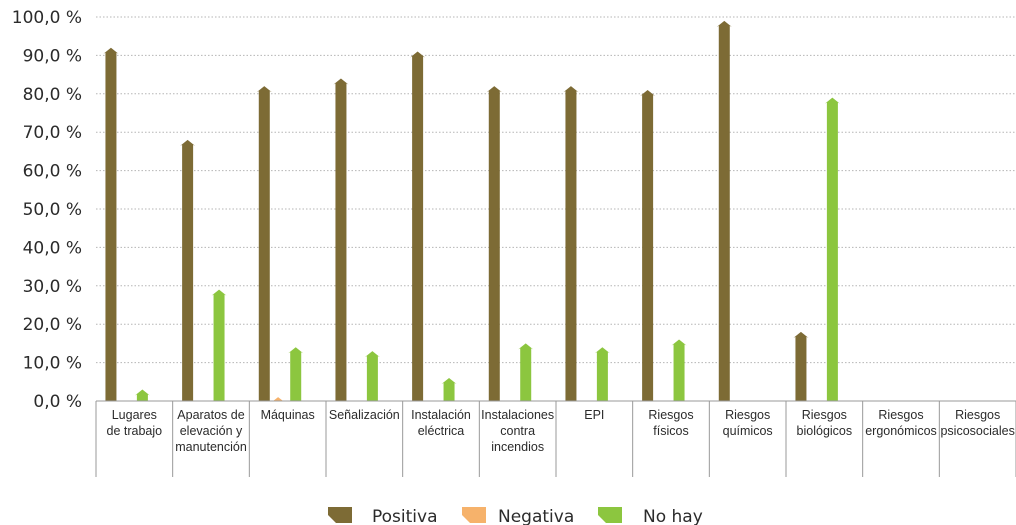  Describe the element at coordinates (52, 287) in the screenshot. I see `y-tick-label: 30,0 %` at that location.